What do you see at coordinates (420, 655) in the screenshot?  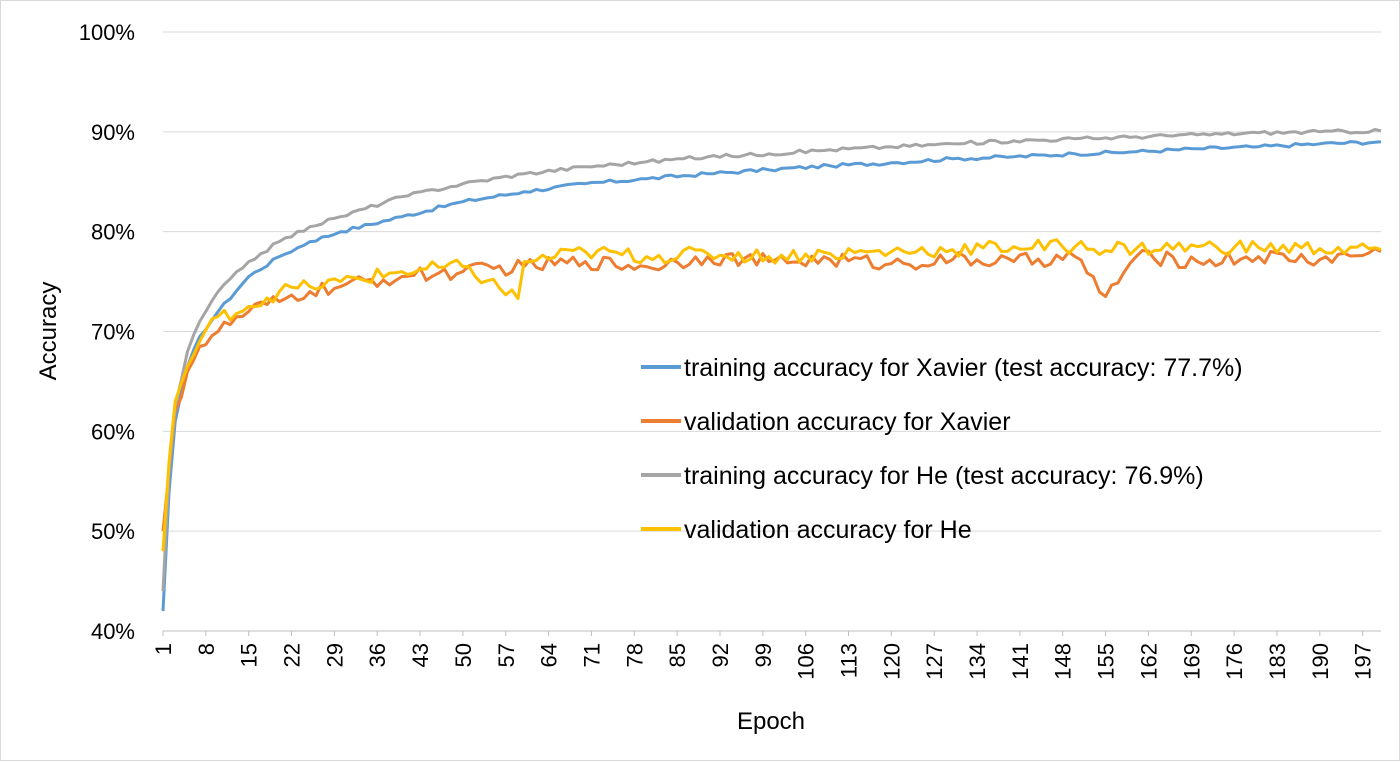 I see `x-tick-label: 43` at bounding box center [420, 655].